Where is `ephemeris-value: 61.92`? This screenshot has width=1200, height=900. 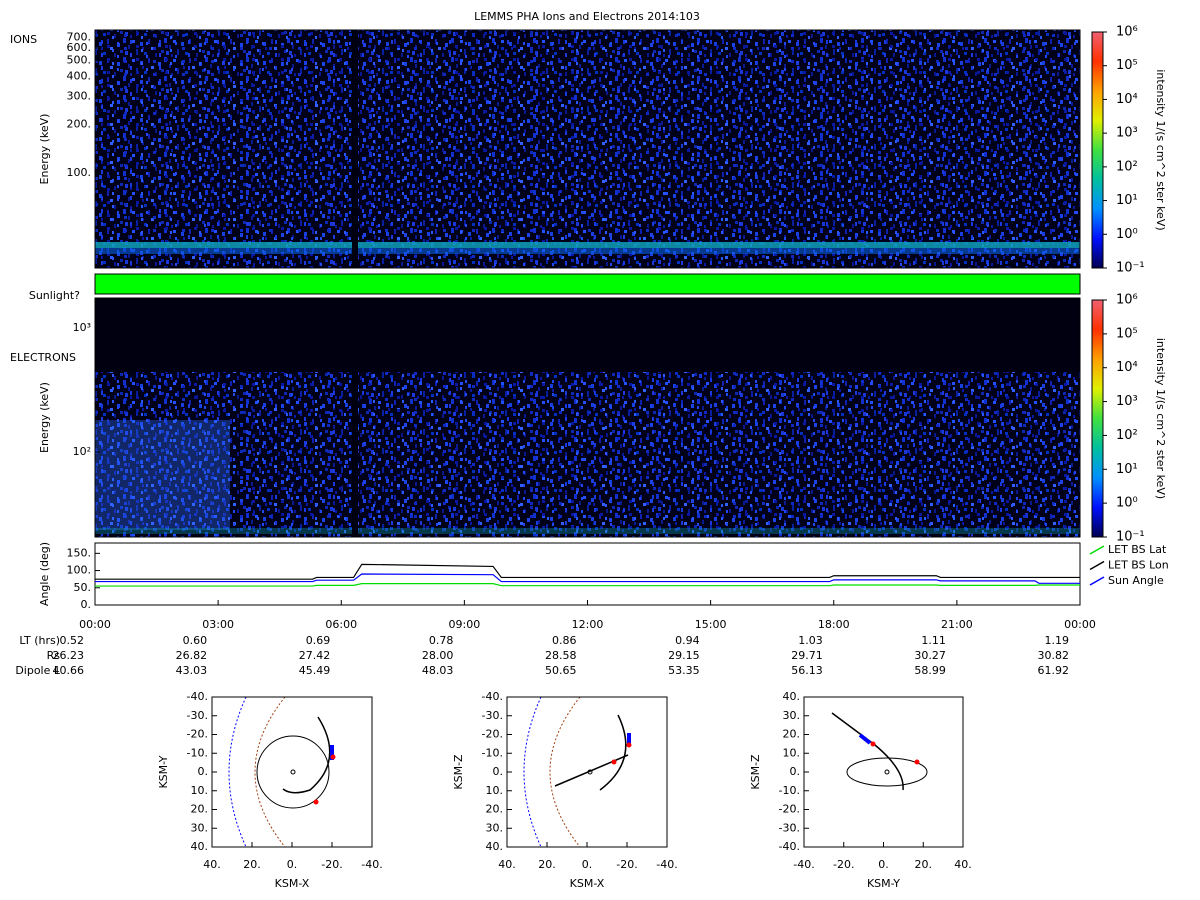
ephemeris-value: 61.92 is located at coordinates (1054, 670).